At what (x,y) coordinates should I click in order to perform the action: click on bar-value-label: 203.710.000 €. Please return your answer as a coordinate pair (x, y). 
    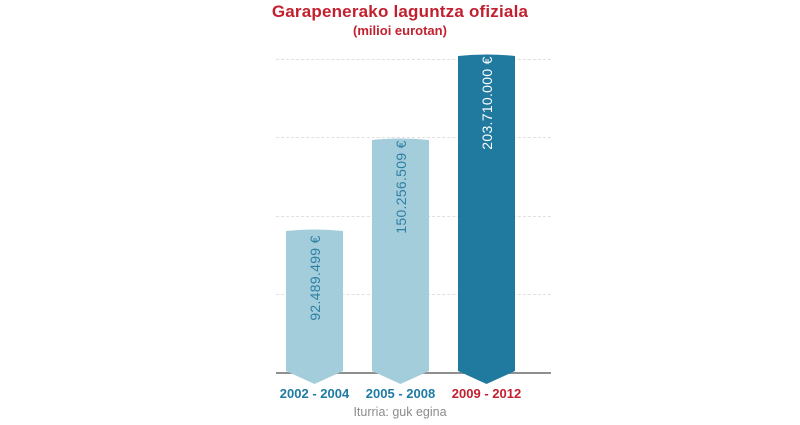
    Looking at the image, I should click on (486, 103).